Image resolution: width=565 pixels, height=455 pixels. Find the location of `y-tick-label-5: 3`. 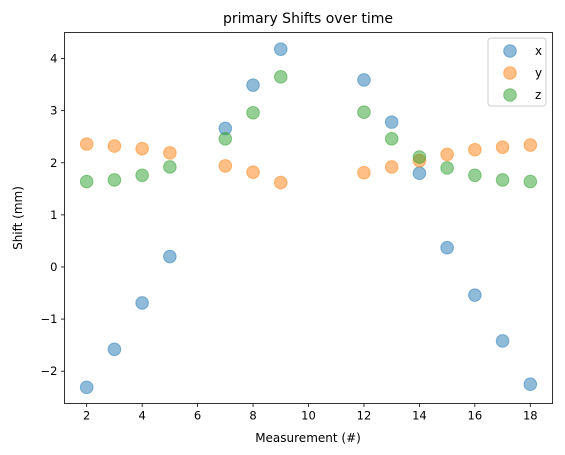

y-tick-label-5: 3 is located at coordinates (53, 111).